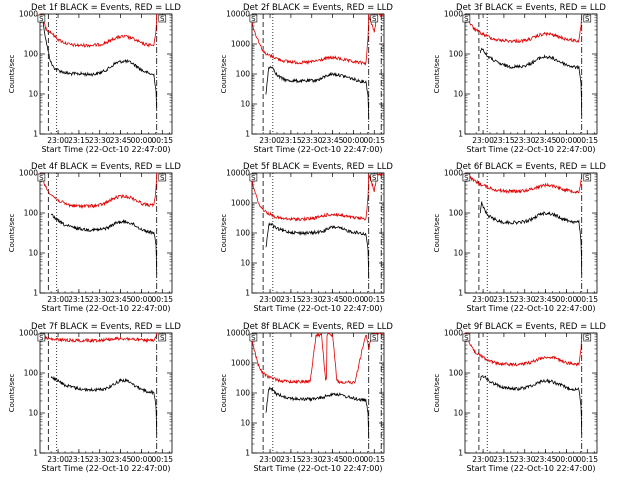 The image size is (640, 480). What do you see at coordinates (318, 8) in the screenshot?
I see `panel-title: Det 2f BLACK = Events, RED = LLD` at bounding box center [318, 8].